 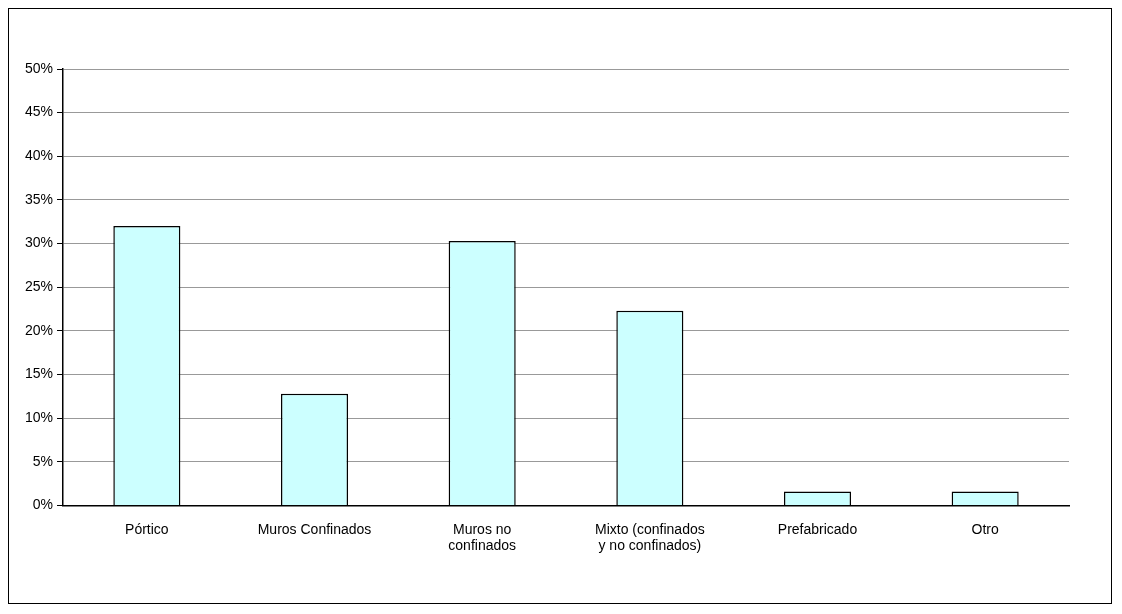 What do you see at coordinates (43, 460) in the screenshot?
I see `y-tick-label: 5%` at bounding box center [43, 460].